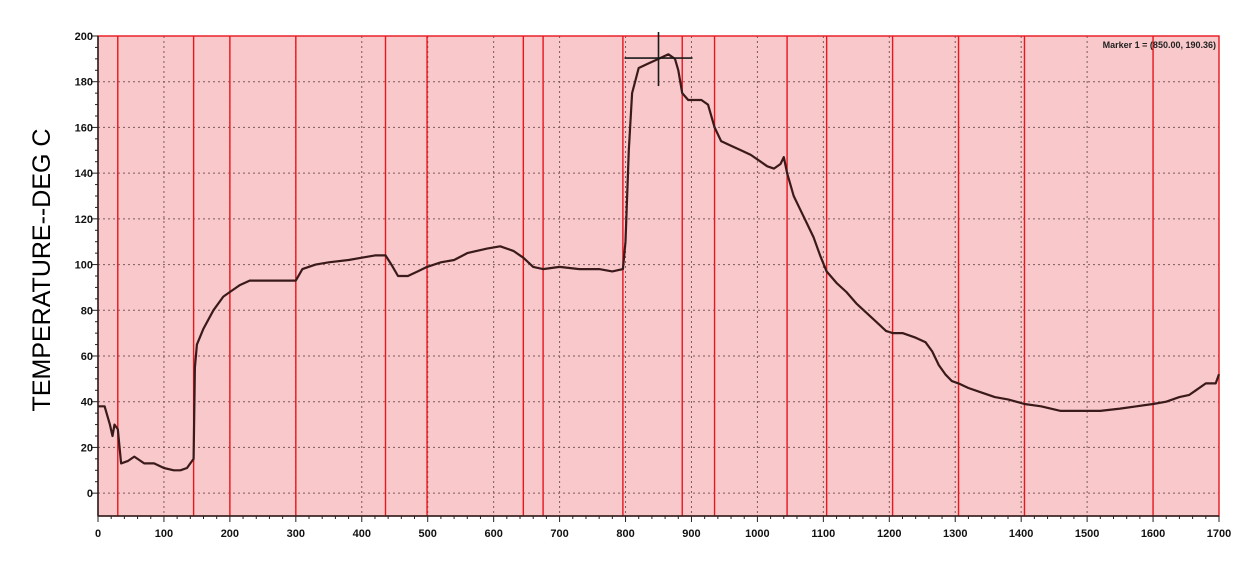  I want to click on x-tick-label: 800, so click(625, 534).